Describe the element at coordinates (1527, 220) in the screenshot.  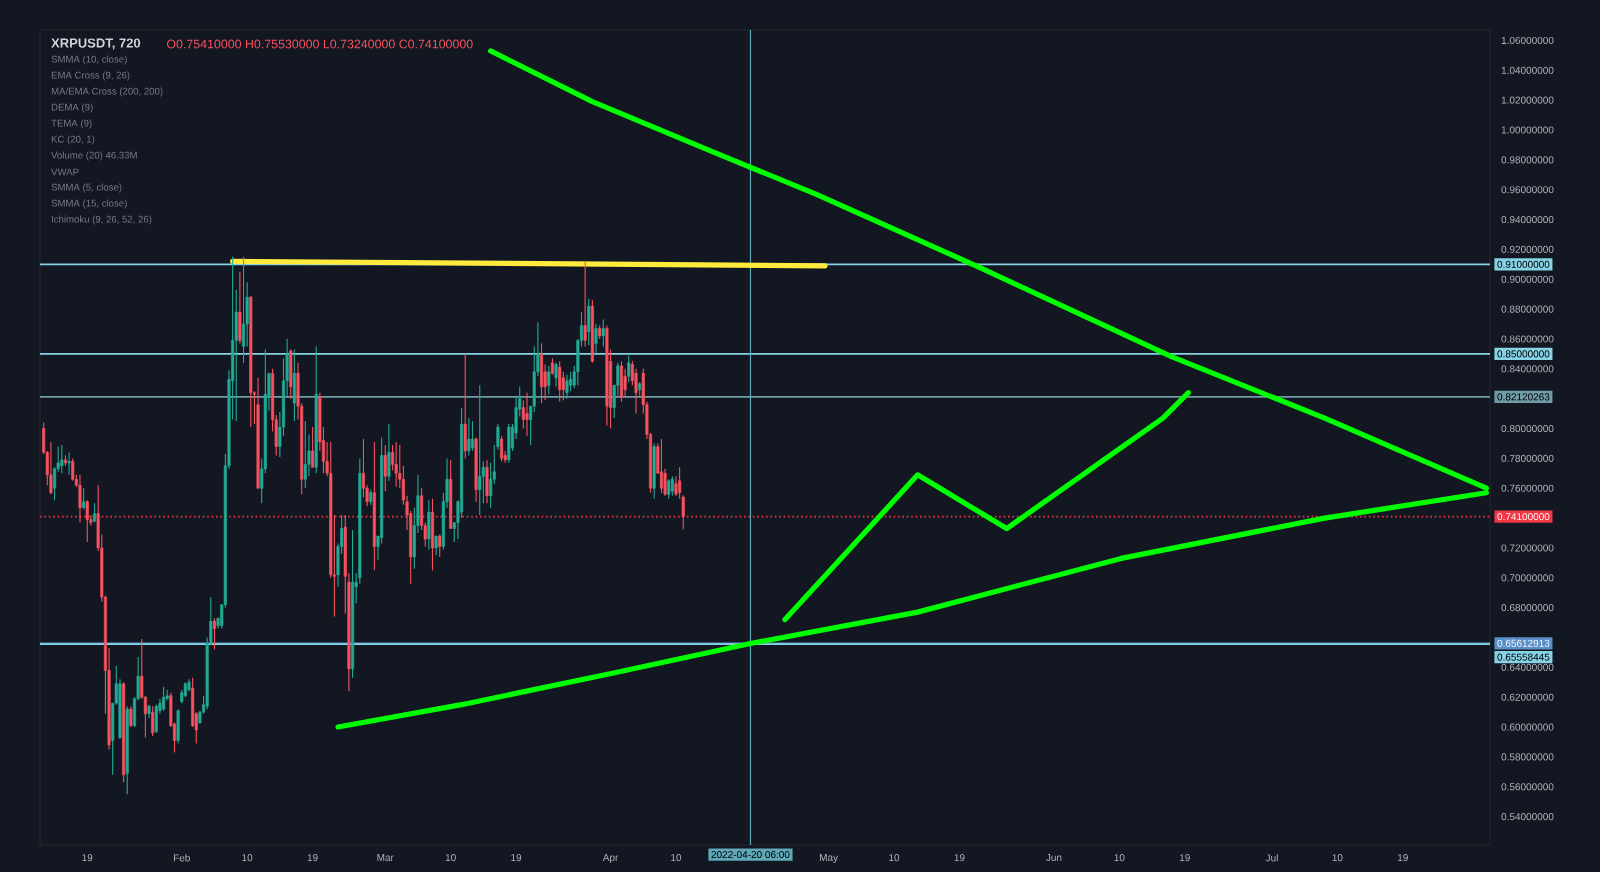
I see `y-tick-label: 0.94000000` at that location.